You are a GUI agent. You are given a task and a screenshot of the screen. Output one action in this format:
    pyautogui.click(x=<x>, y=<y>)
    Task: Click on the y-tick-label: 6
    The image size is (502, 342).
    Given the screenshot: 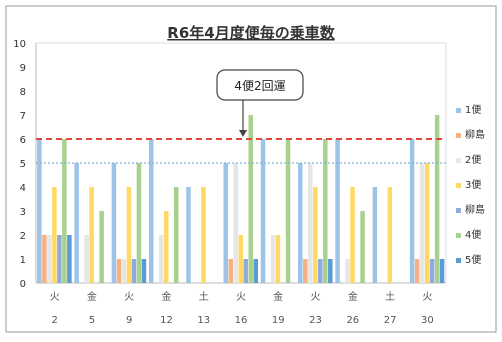 What is the action you would take?
    pyautogui.click(x=23, y=140)
    